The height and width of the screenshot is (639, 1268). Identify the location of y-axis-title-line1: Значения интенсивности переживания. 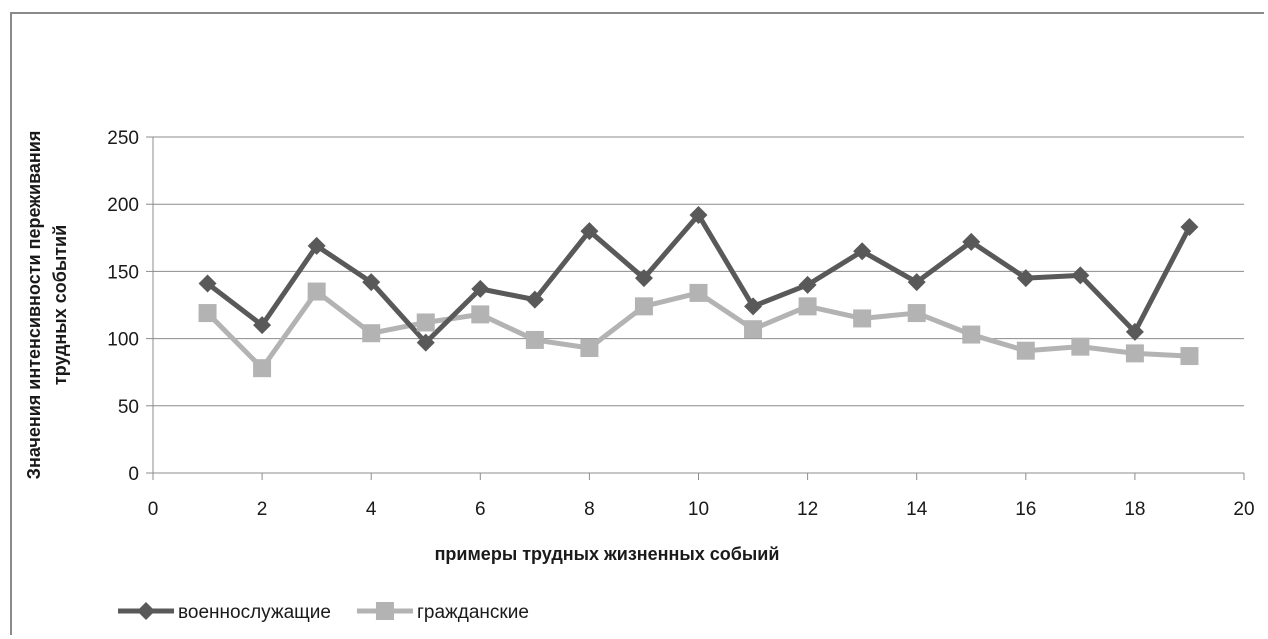
(34, 305).